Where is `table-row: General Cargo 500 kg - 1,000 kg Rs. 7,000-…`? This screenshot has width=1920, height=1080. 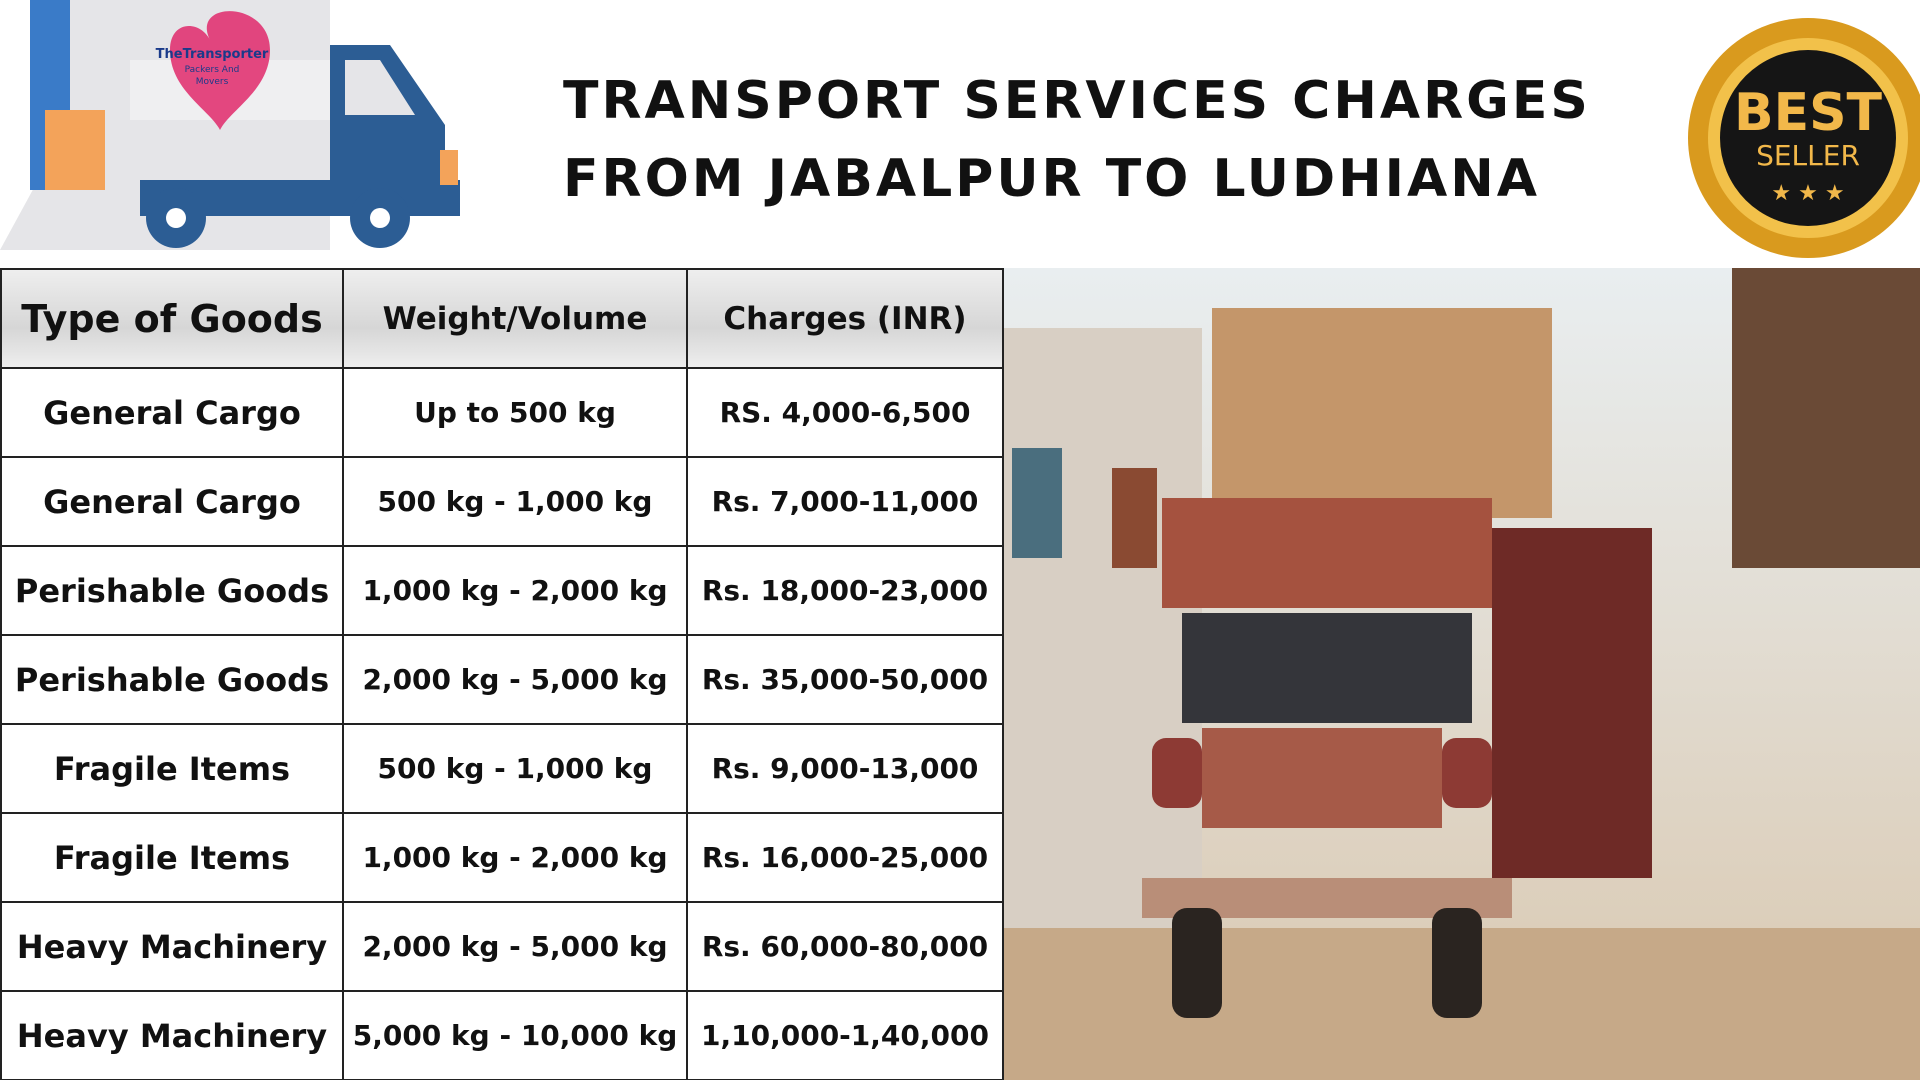
table-row: General Cargo 500 kg - 1,000 kg Rs. 7,000-… is located at coordinates (502, 501).